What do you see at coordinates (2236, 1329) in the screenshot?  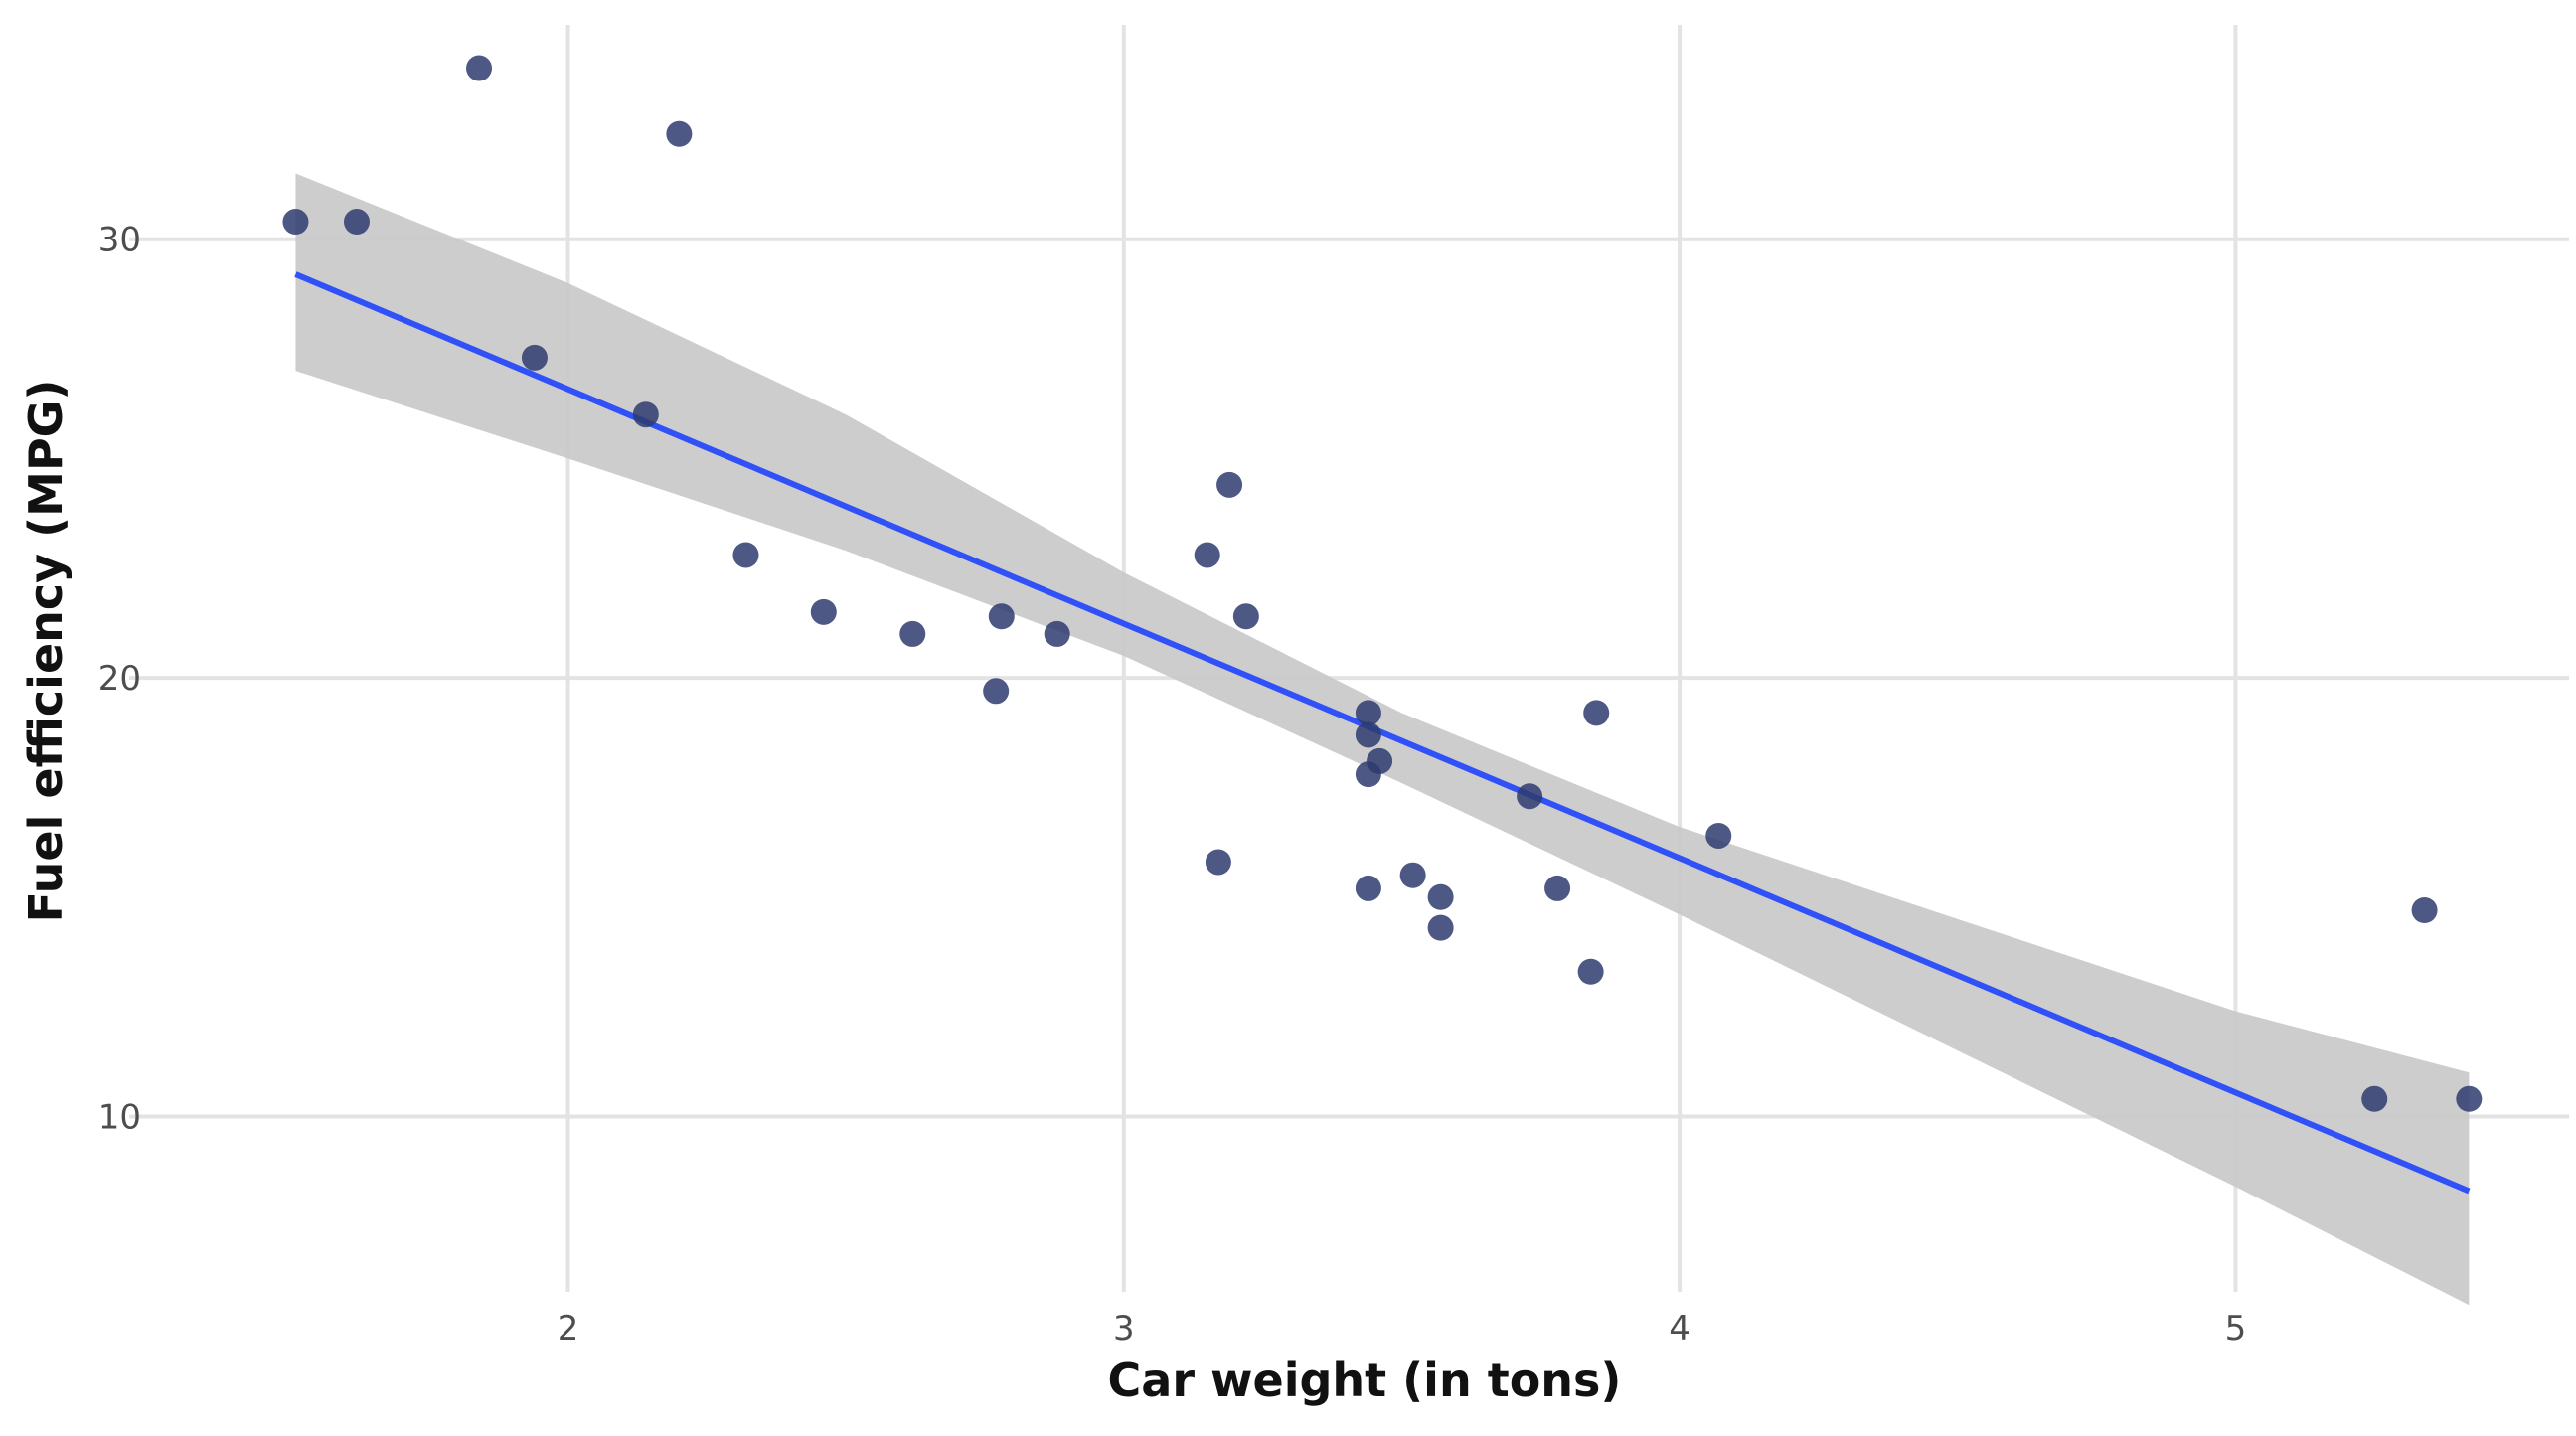 I see `x-tick-label: 5` at bounding box center [2236, 1329].